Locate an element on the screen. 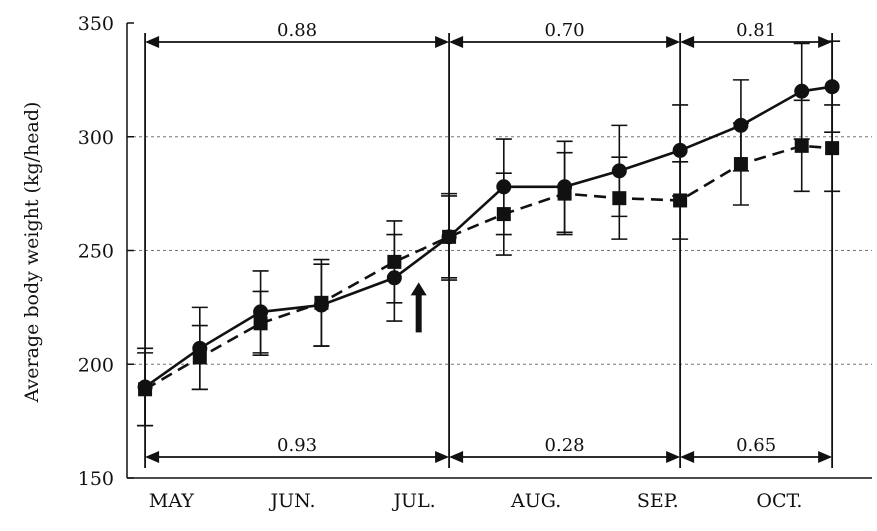 The height and width of the screenshot is (531, 877). y-tick-label: 250 is located at coordinates (96, 252).